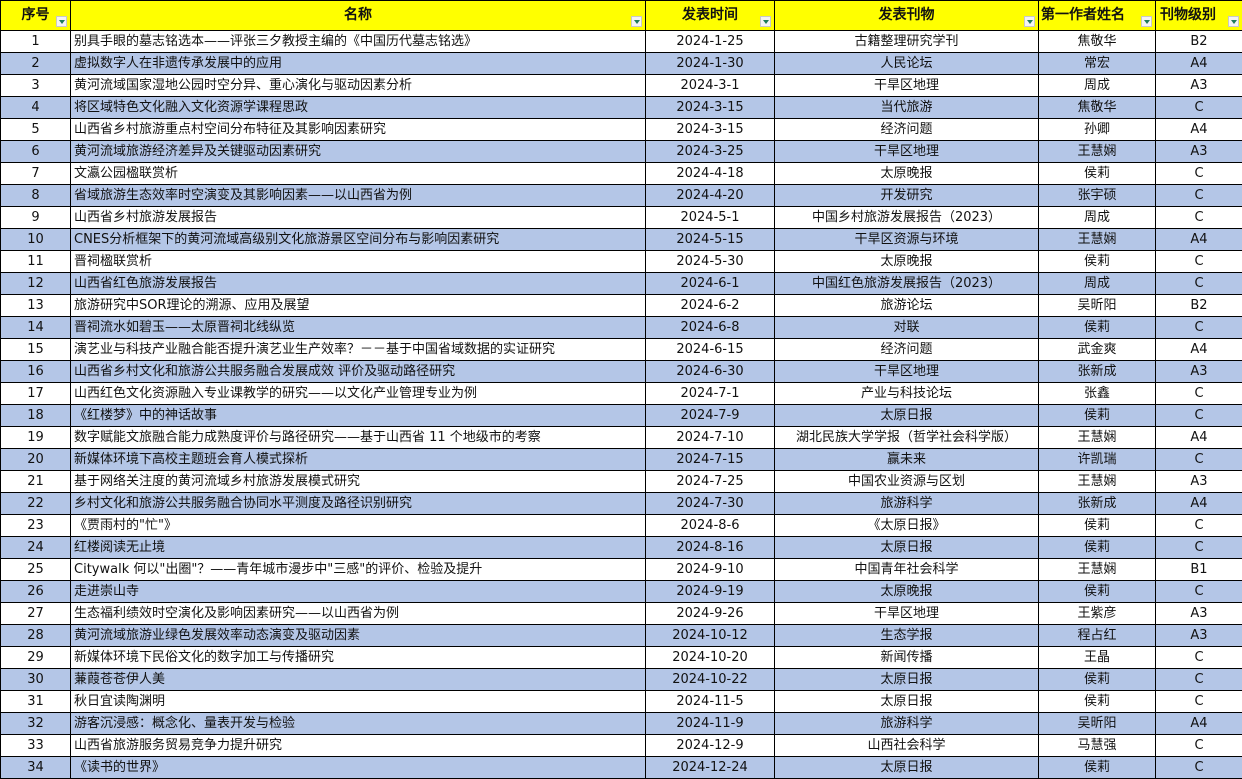 The image size is (1242, 779). What do you see at coordinates (35, 129) in the screenshot?
I see `cell-index: 5` at bounding box center [35, 129].